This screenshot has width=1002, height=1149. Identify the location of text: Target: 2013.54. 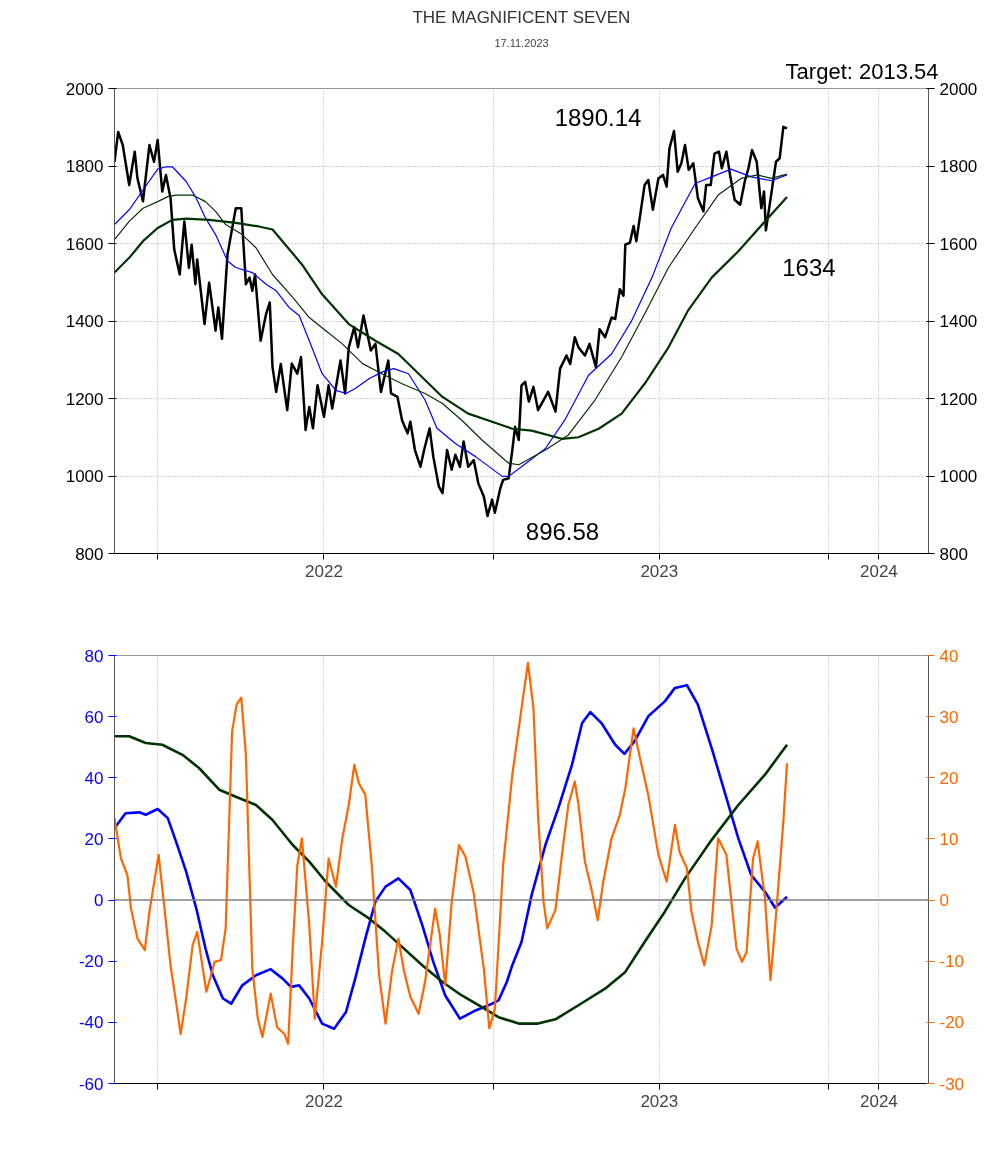
(862, 71).